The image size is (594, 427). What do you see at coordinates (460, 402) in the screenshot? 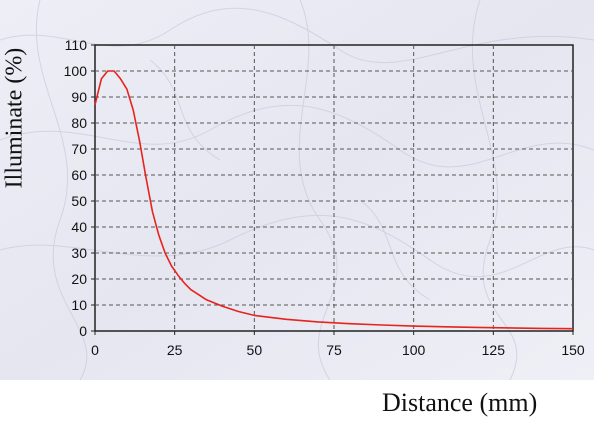
I see `x-axis-title: Distance (mm)` at bounding box center [460, 402].